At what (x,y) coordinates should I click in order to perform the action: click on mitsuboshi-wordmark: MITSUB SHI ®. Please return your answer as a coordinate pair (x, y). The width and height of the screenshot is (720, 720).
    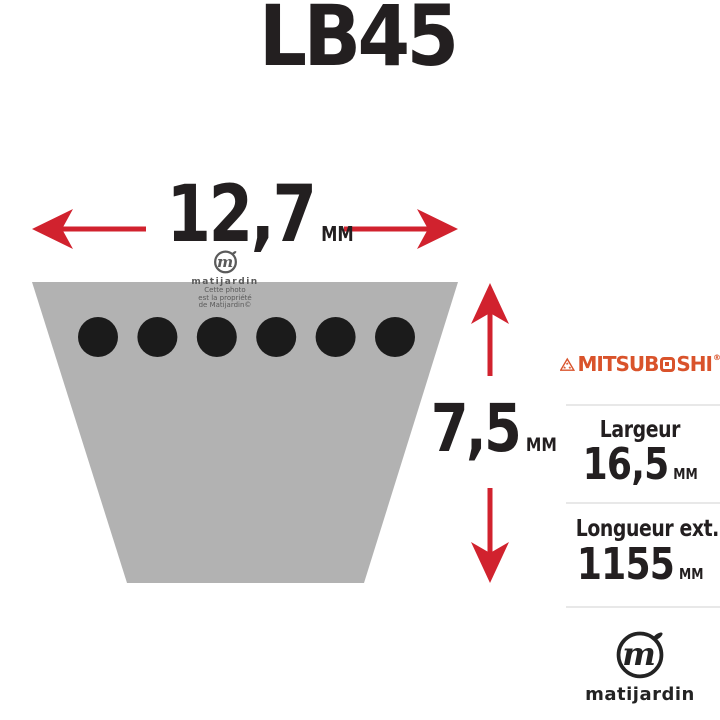
    Looking at the image, I should click on (648, 364).